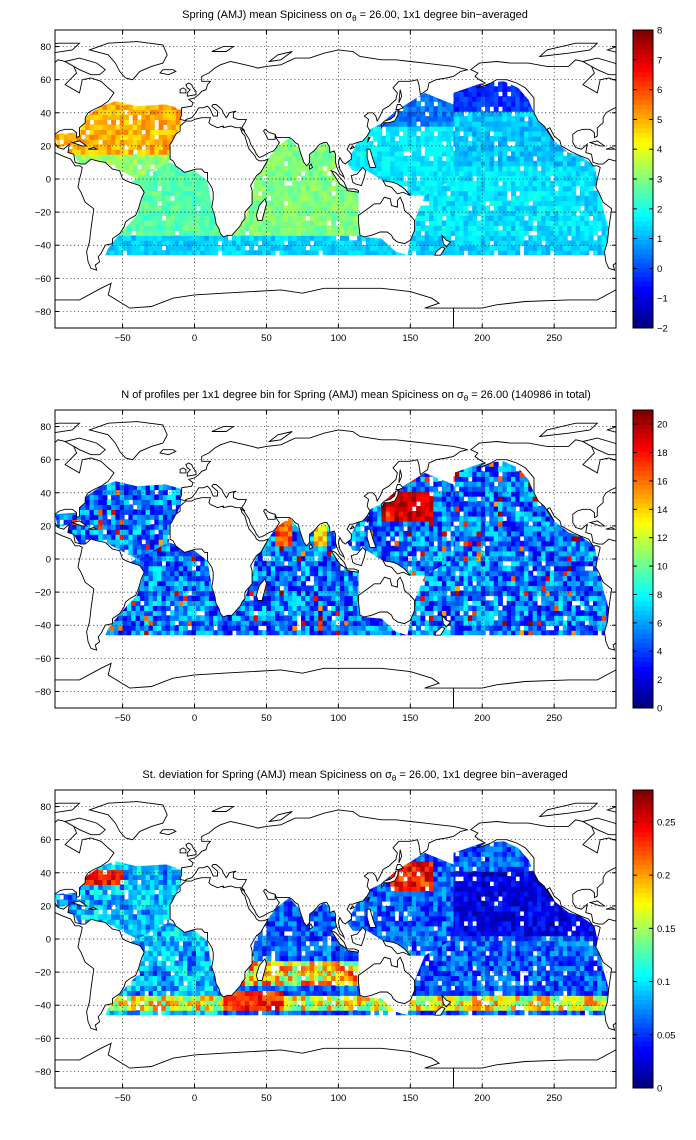 Image resolution: width=696 pixels, height=1140 pixels. Describe the element at coordinates (666, 822) in the screenshot. I see `colorbar-tick-label: 0.25` at that location.